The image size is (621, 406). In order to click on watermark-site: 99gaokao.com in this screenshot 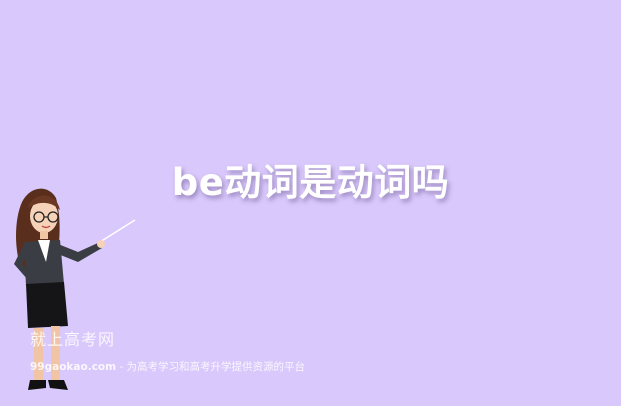, I will do `click(73, 367)`.